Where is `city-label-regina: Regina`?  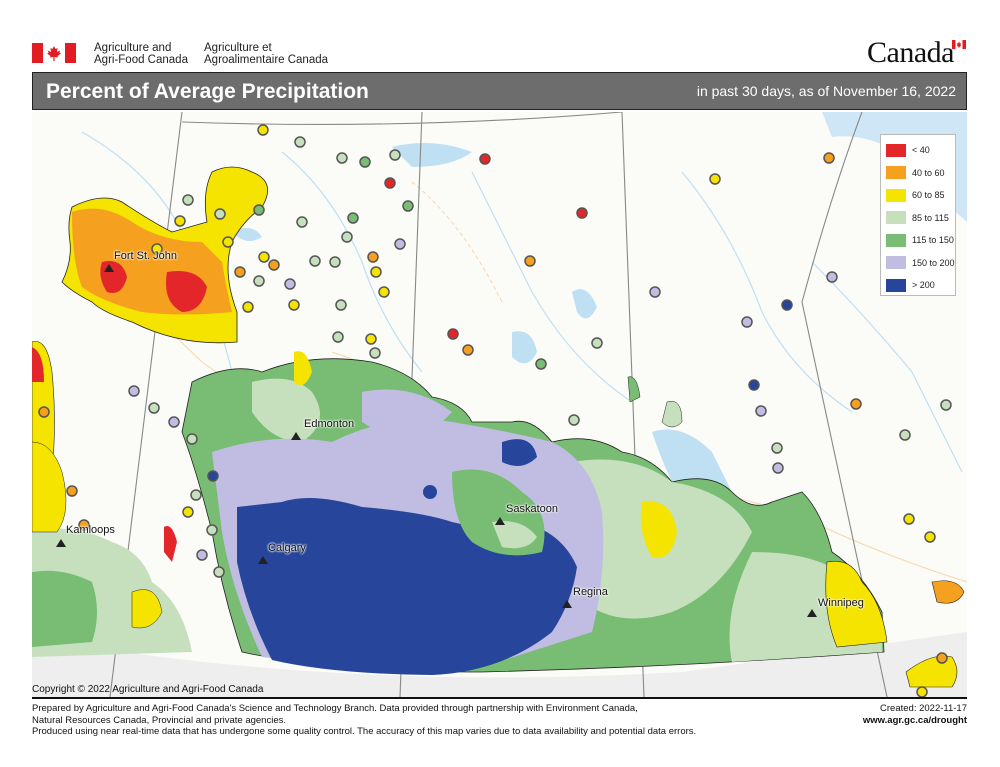 city-label-regina: Regina is located at coordinates (590, 592).